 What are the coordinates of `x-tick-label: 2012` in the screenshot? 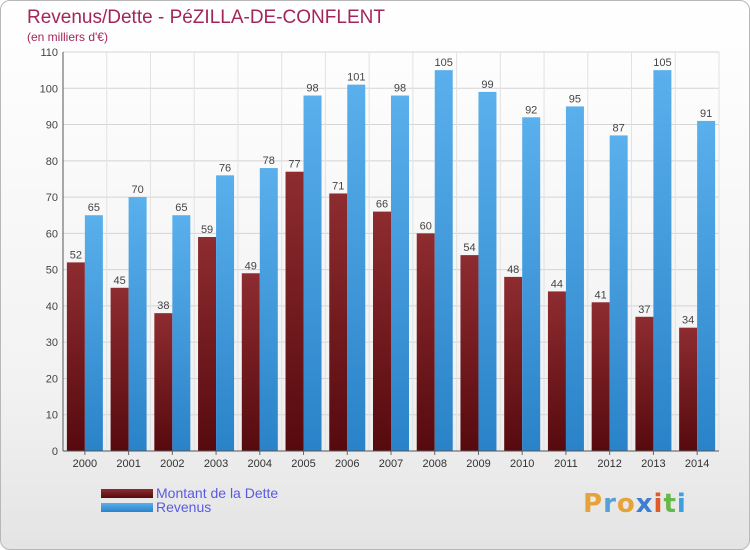 It's located at (609, 464).